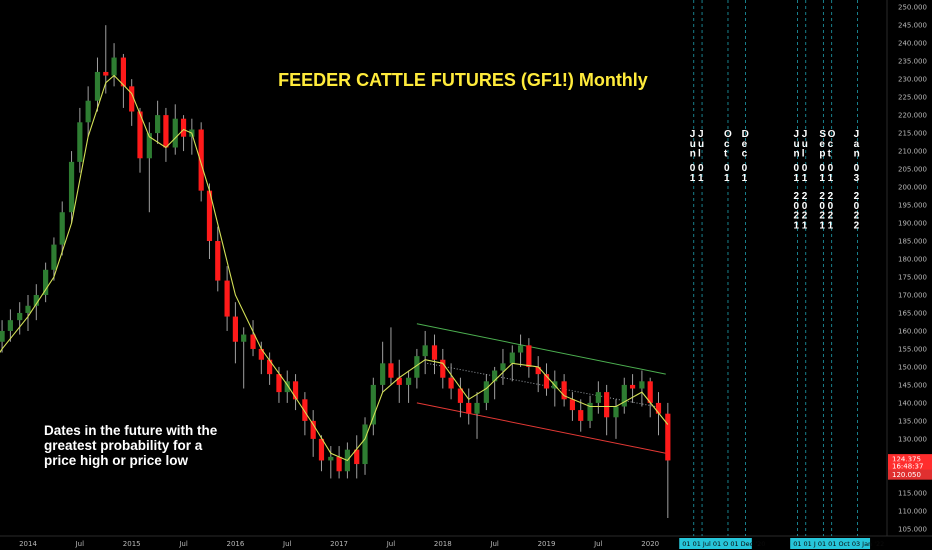 The image size is (932, 550). What do you see at coordinates (912, 170) in the screenshot?
I see `y-tick-label: 205.000` at bounding box center [912, 170].